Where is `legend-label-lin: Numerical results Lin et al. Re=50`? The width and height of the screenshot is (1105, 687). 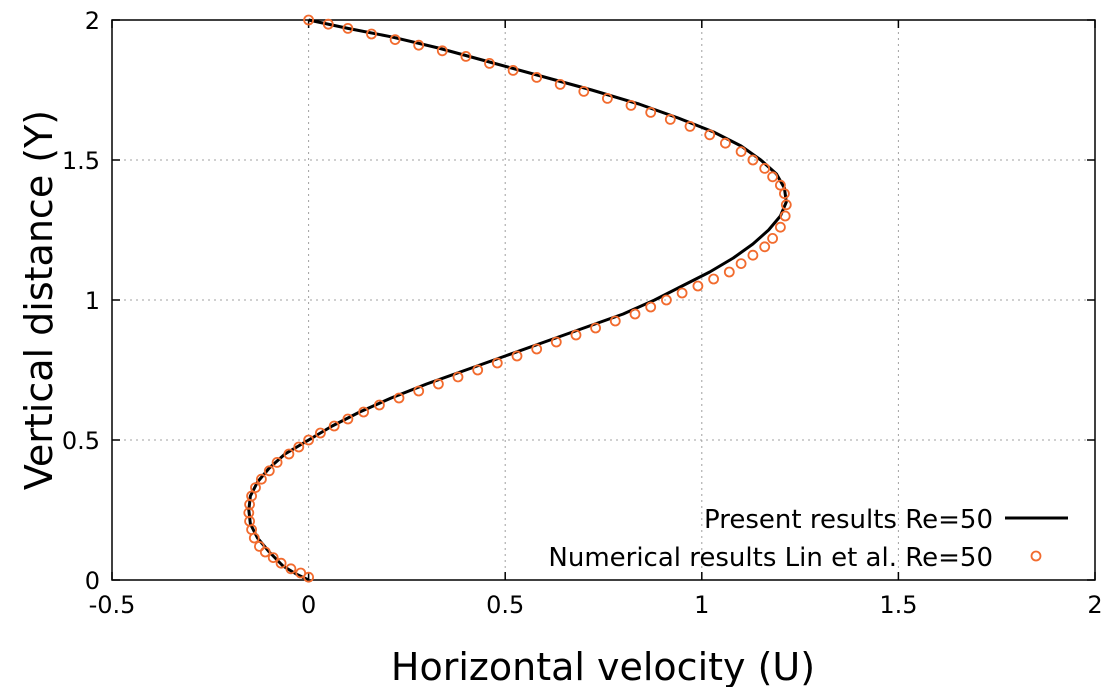
legend-label-lin: Numerical results Lin et al. Re=50 is located at coordinates (770, 558).